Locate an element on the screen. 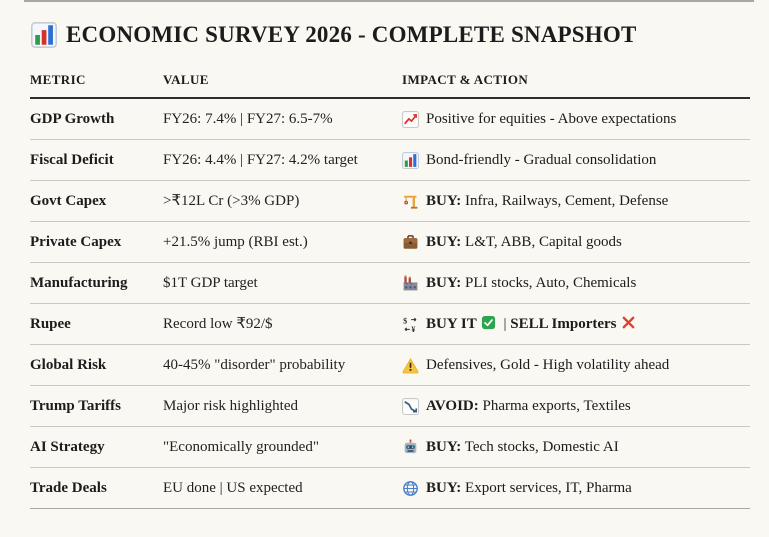 The image size is (769, 537). impact-text: AVOID: Pharma exports, Textiles is located at coordinates (528, 406).